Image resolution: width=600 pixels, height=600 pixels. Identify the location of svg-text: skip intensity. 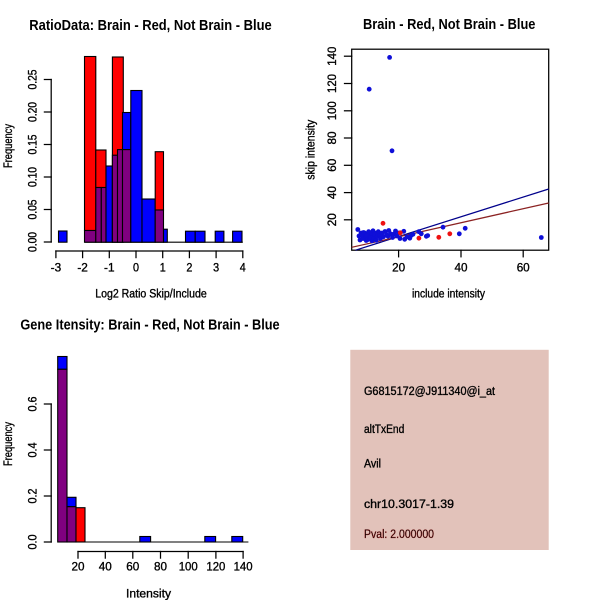
(311, 149).